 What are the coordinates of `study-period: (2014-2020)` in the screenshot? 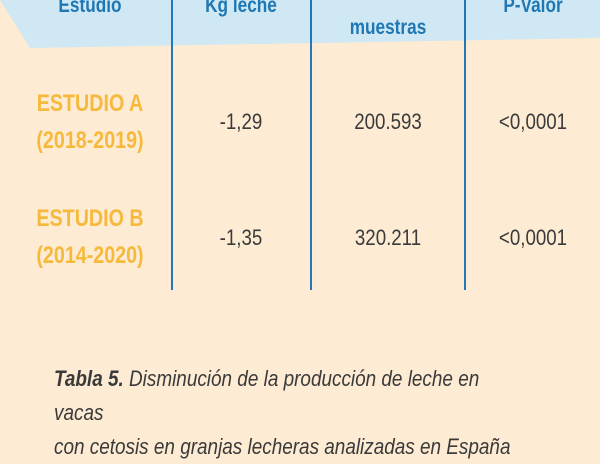 It's located at (90, 255).